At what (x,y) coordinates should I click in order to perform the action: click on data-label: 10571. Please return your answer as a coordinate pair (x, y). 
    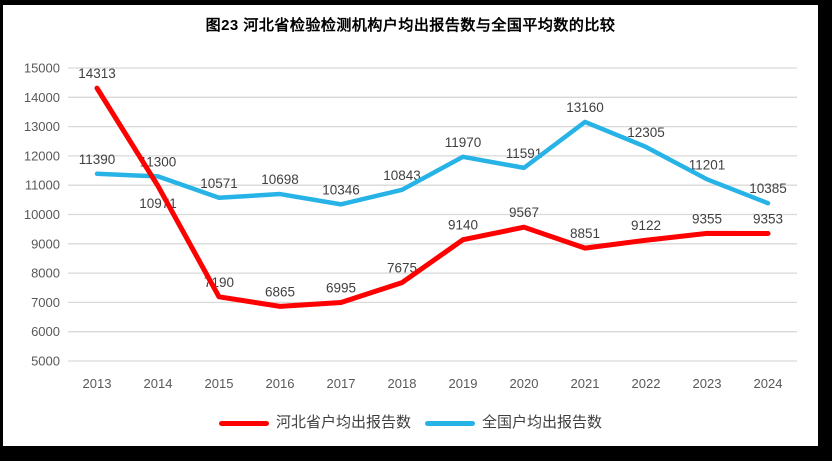
    Looking at the image, I should click on (219, 183).